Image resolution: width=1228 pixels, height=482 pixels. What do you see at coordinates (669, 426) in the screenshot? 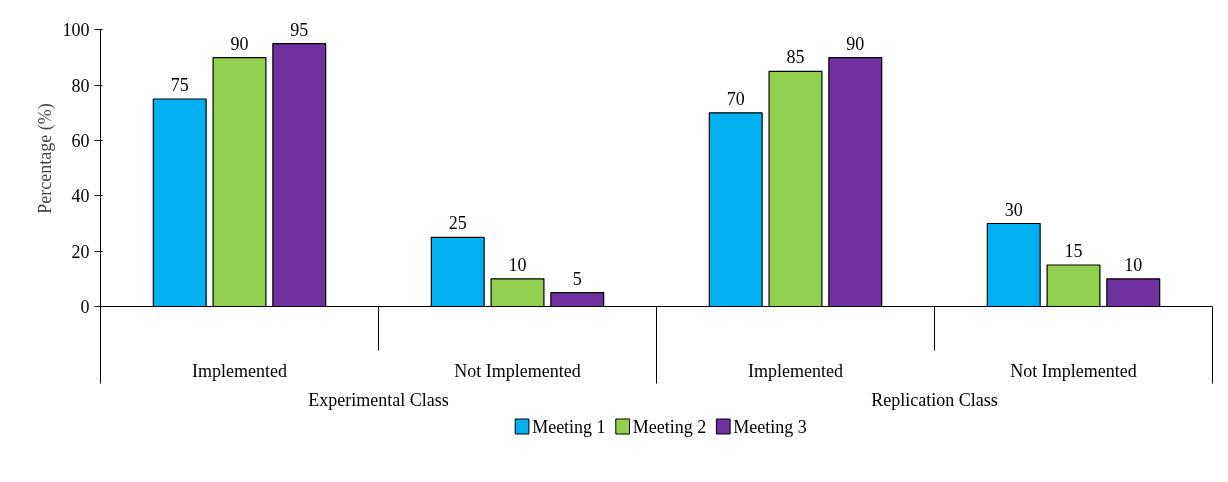
I see `legend-label: Meeting 2` at bounding box center [669, 426].